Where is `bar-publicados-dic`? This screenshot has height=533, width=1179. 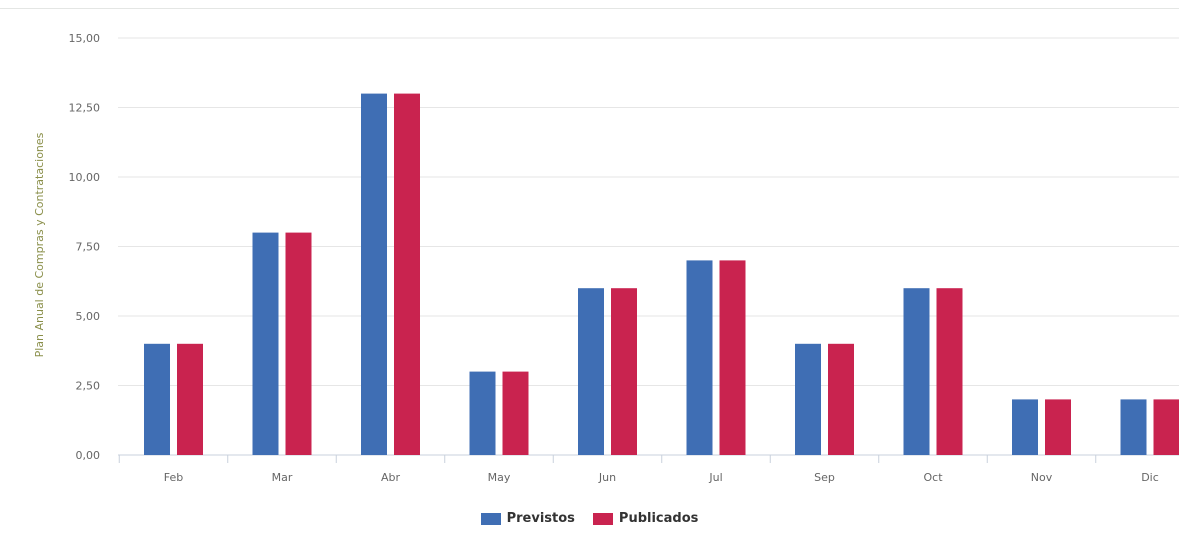
bar-publicados-dic is located at coordinates (1166, 427).